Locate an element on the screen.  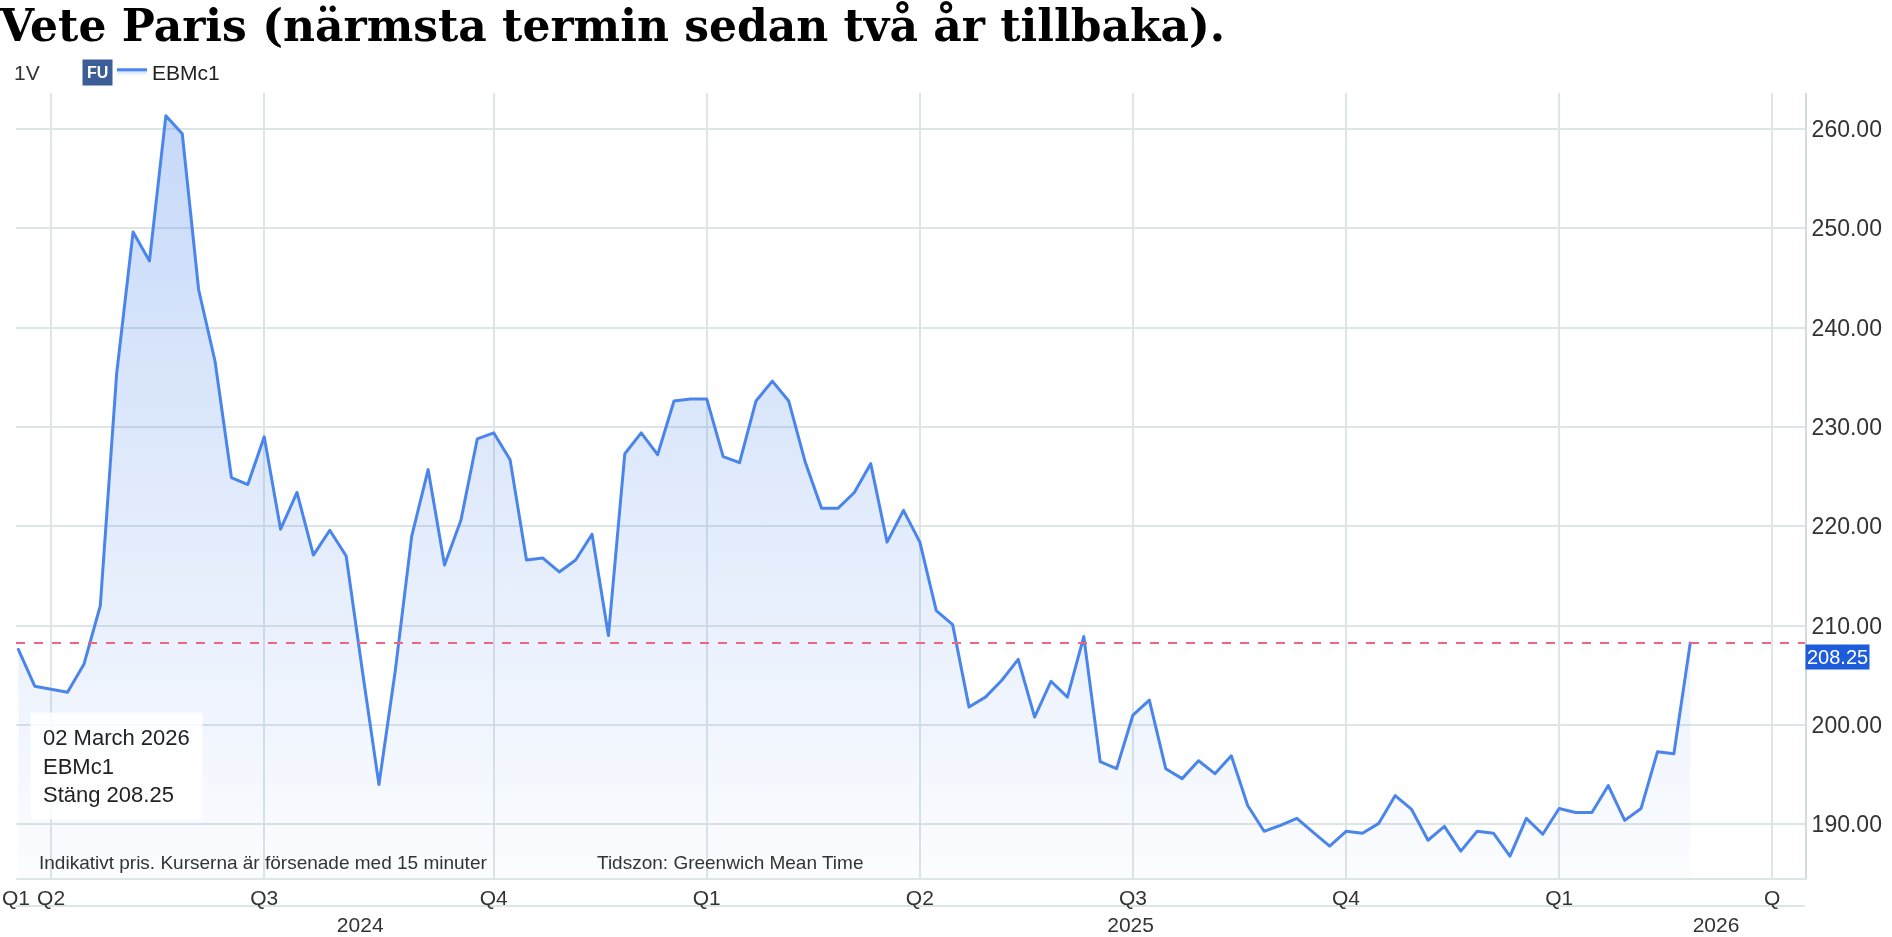
y-tick-label: 200.00 is located at coordinates (1846, 725).